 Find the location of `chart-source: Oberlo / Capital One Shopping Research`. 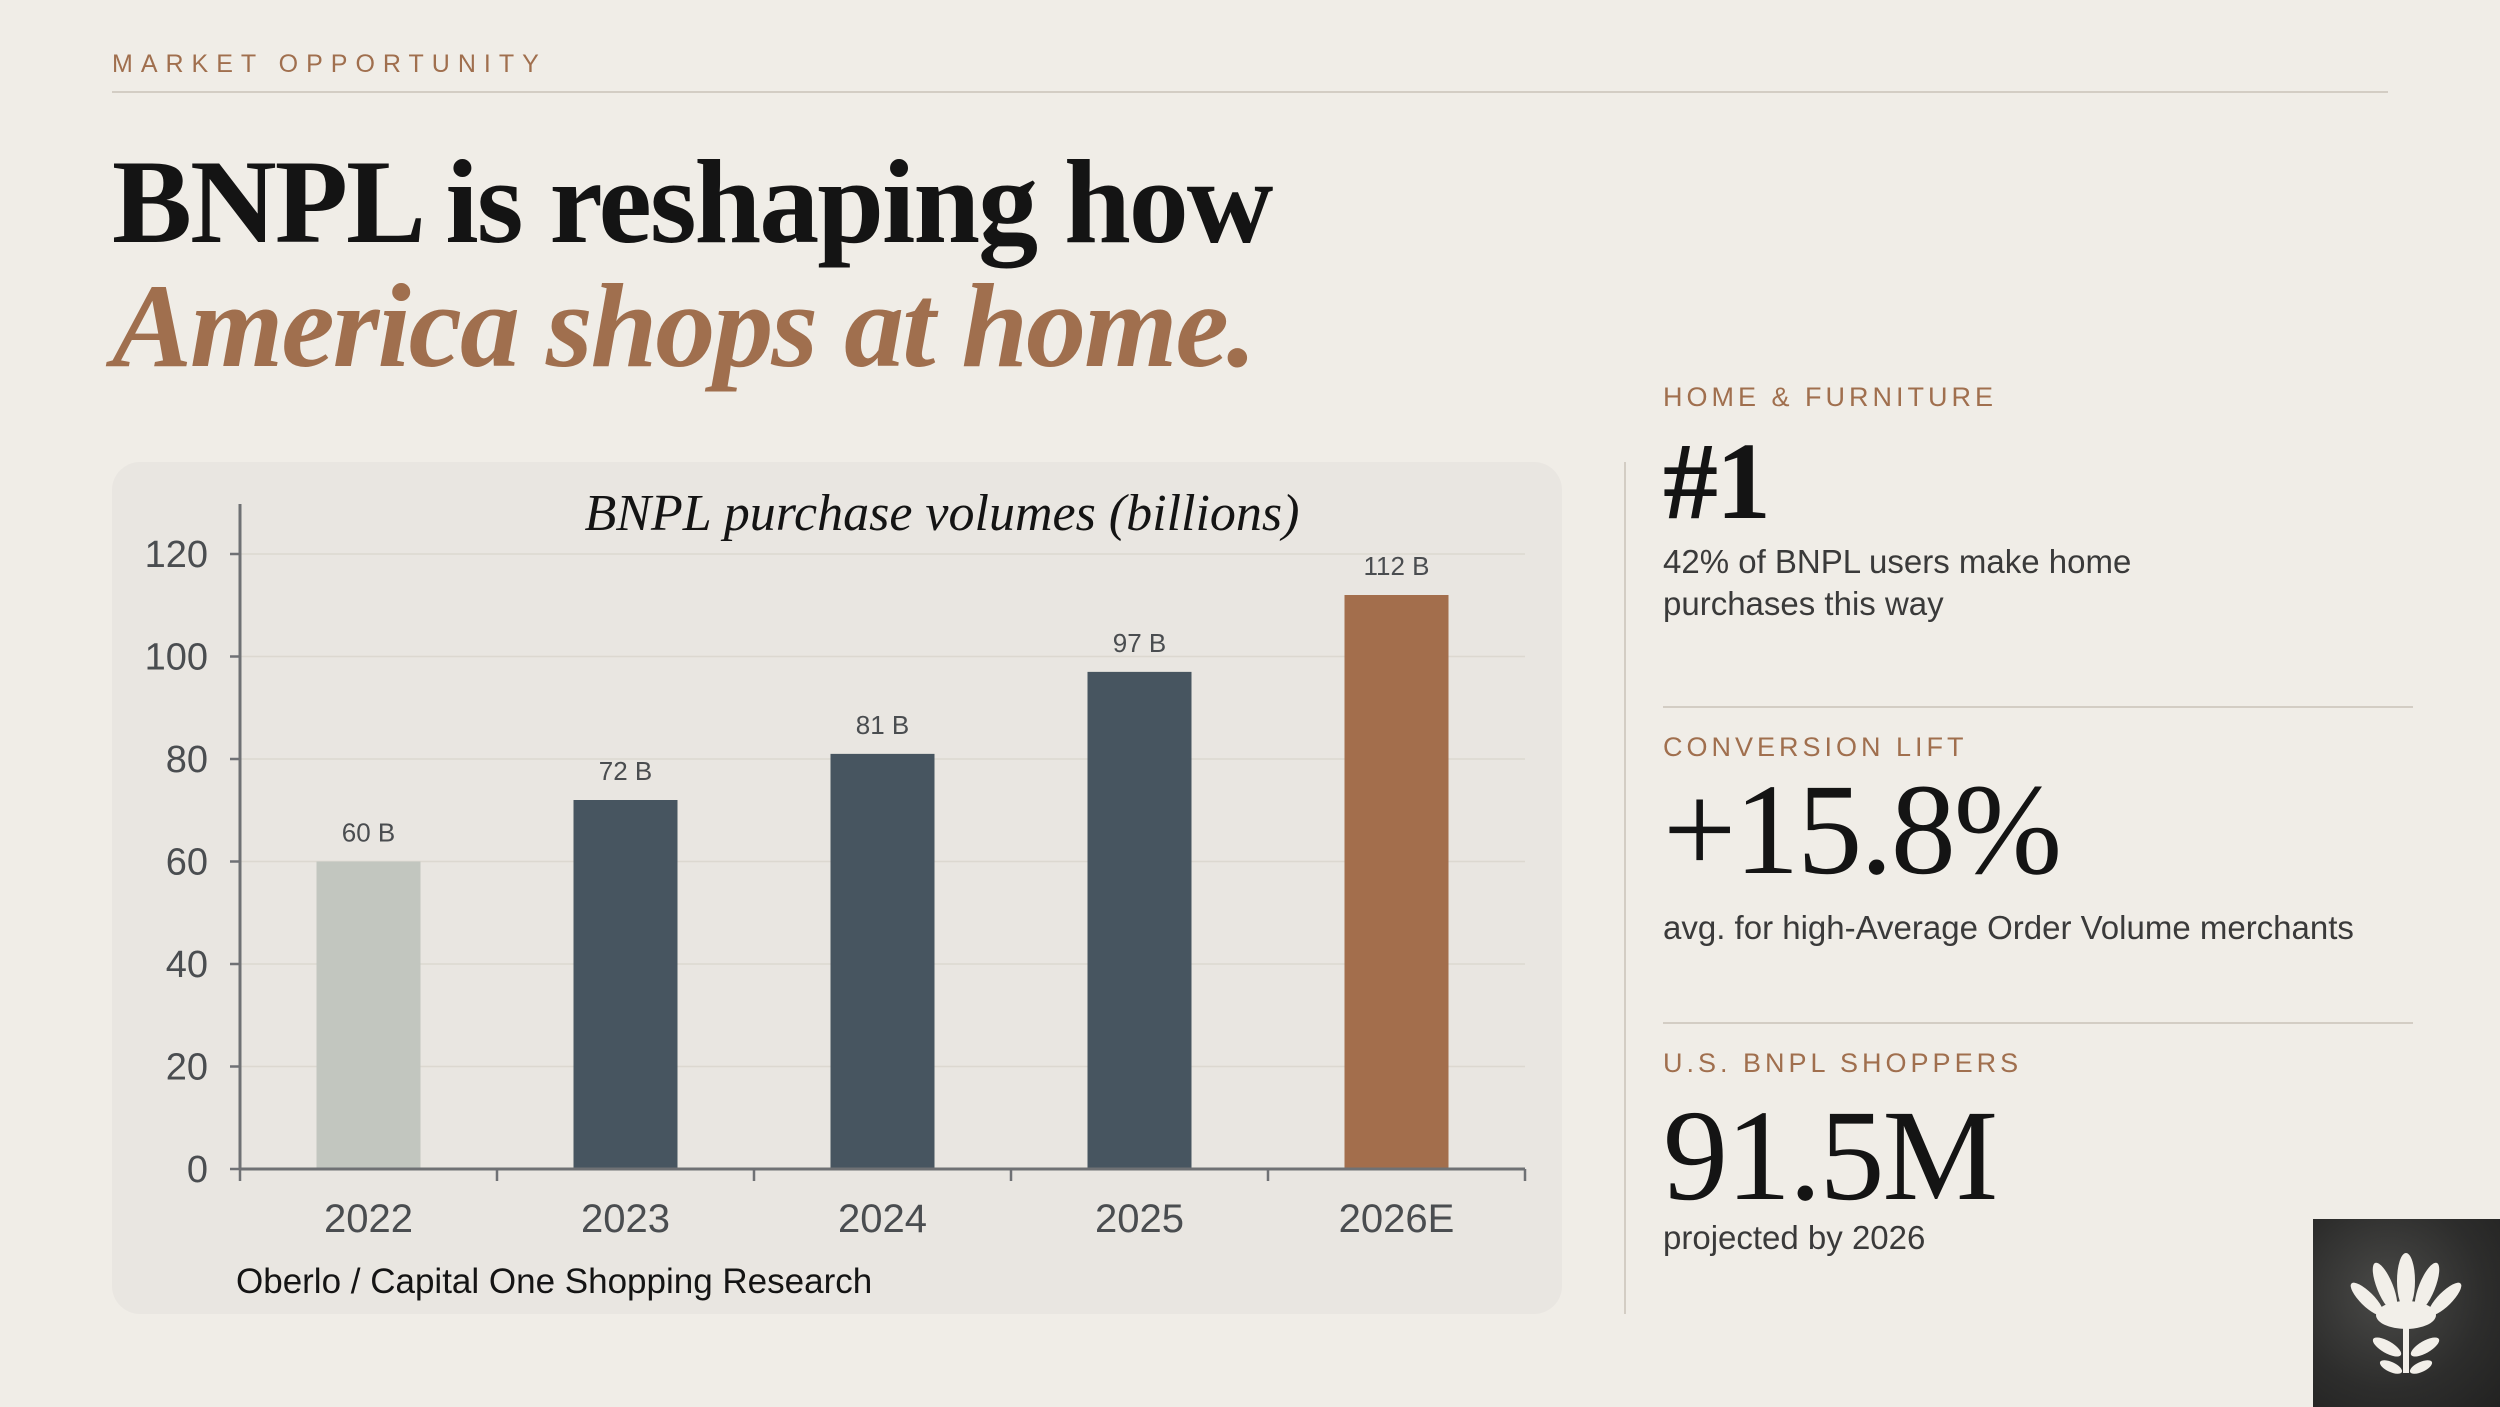

chart-source: Oberlo / Capital One Shopping Research is located at coordinates (554, 1281).